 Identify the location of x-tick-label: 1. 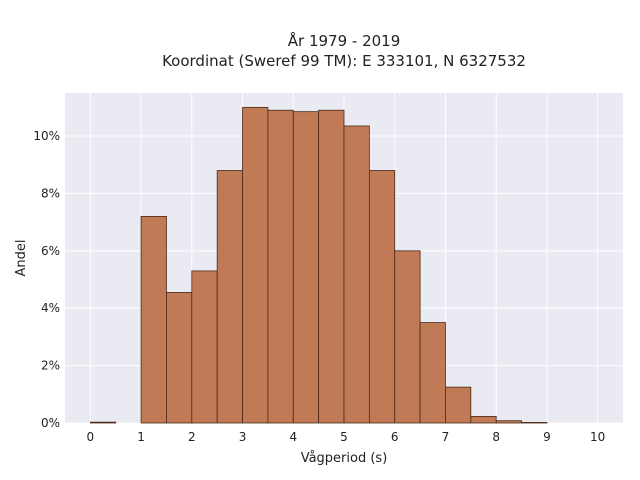
(141, 437).